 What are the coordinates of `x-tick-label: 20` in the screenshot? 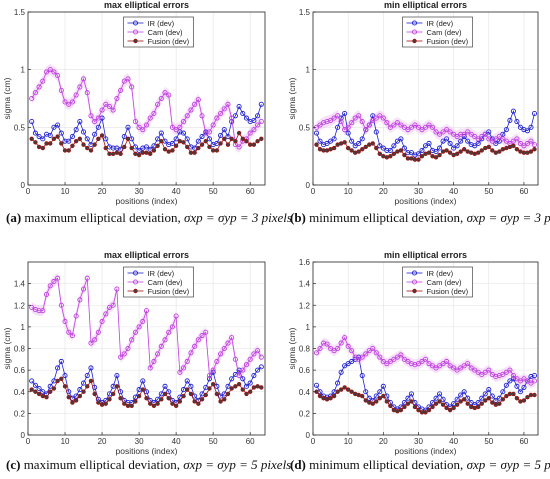 It's located at (102, 191).